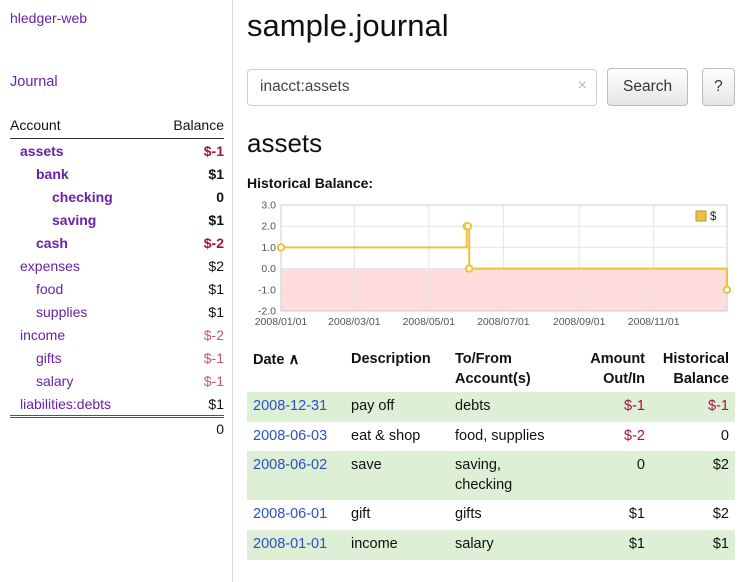 The height and width of the screenshot is (582, 742). What do you see at coordinates (474, 543) in the screenshot?
I see `transaction-accounts: salary` at bounding box center [474, 543].